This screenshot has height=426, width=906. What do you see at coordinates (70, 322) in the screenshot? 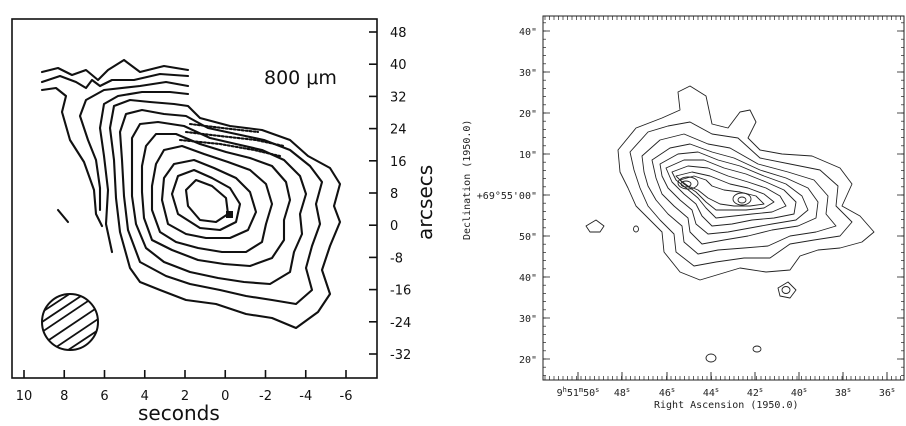
I see `beam-ellipse` at bounding box center [70, 322].